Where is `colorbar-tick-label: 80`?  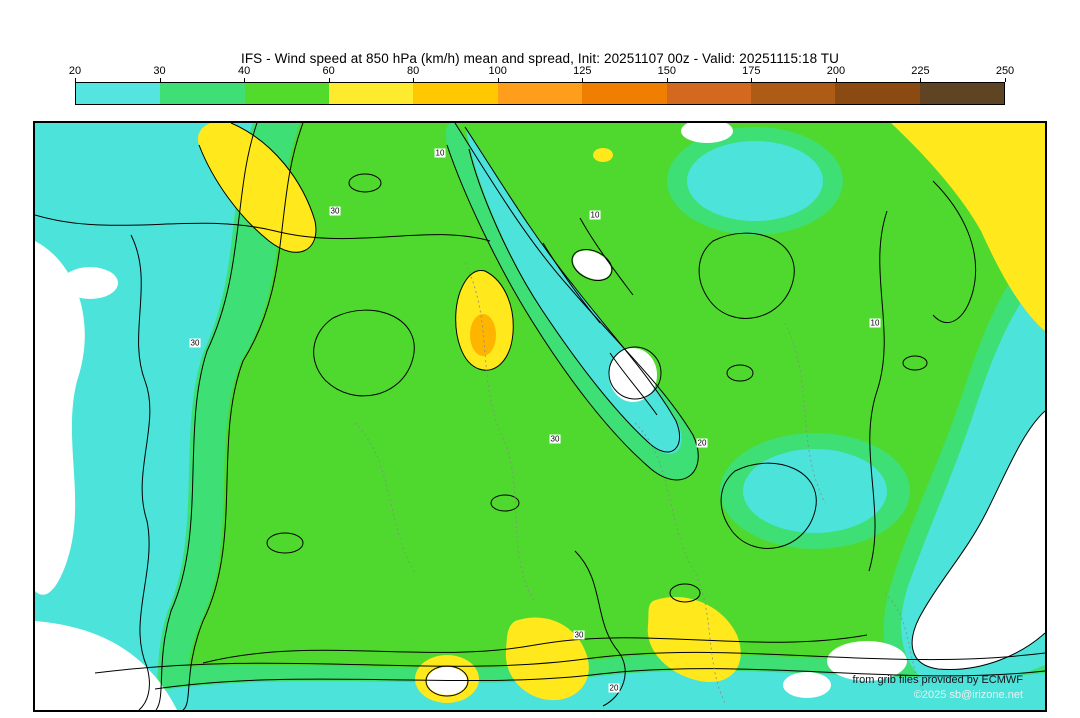 colorbar-tick-label: 80 is located at coordinates (413, 71).